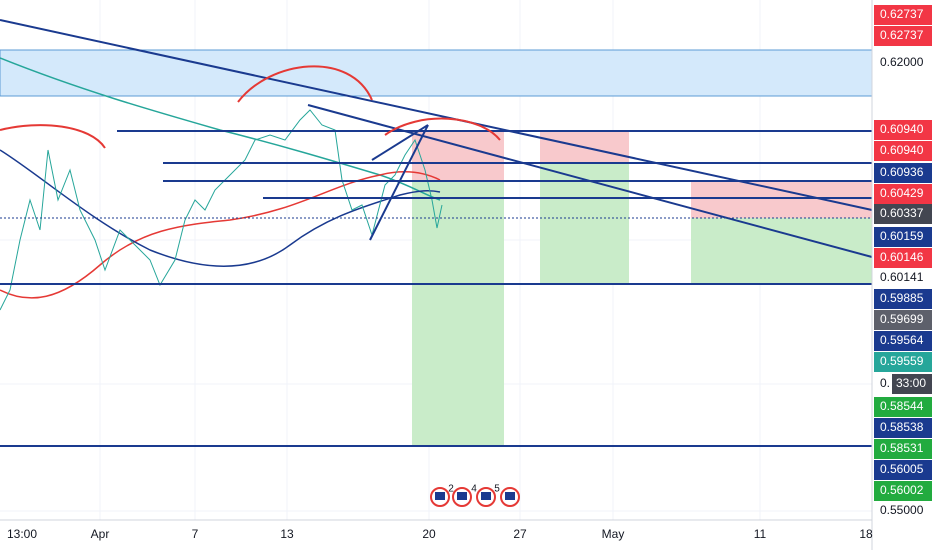  I want to click on time-label: 27, so click(520, 534).